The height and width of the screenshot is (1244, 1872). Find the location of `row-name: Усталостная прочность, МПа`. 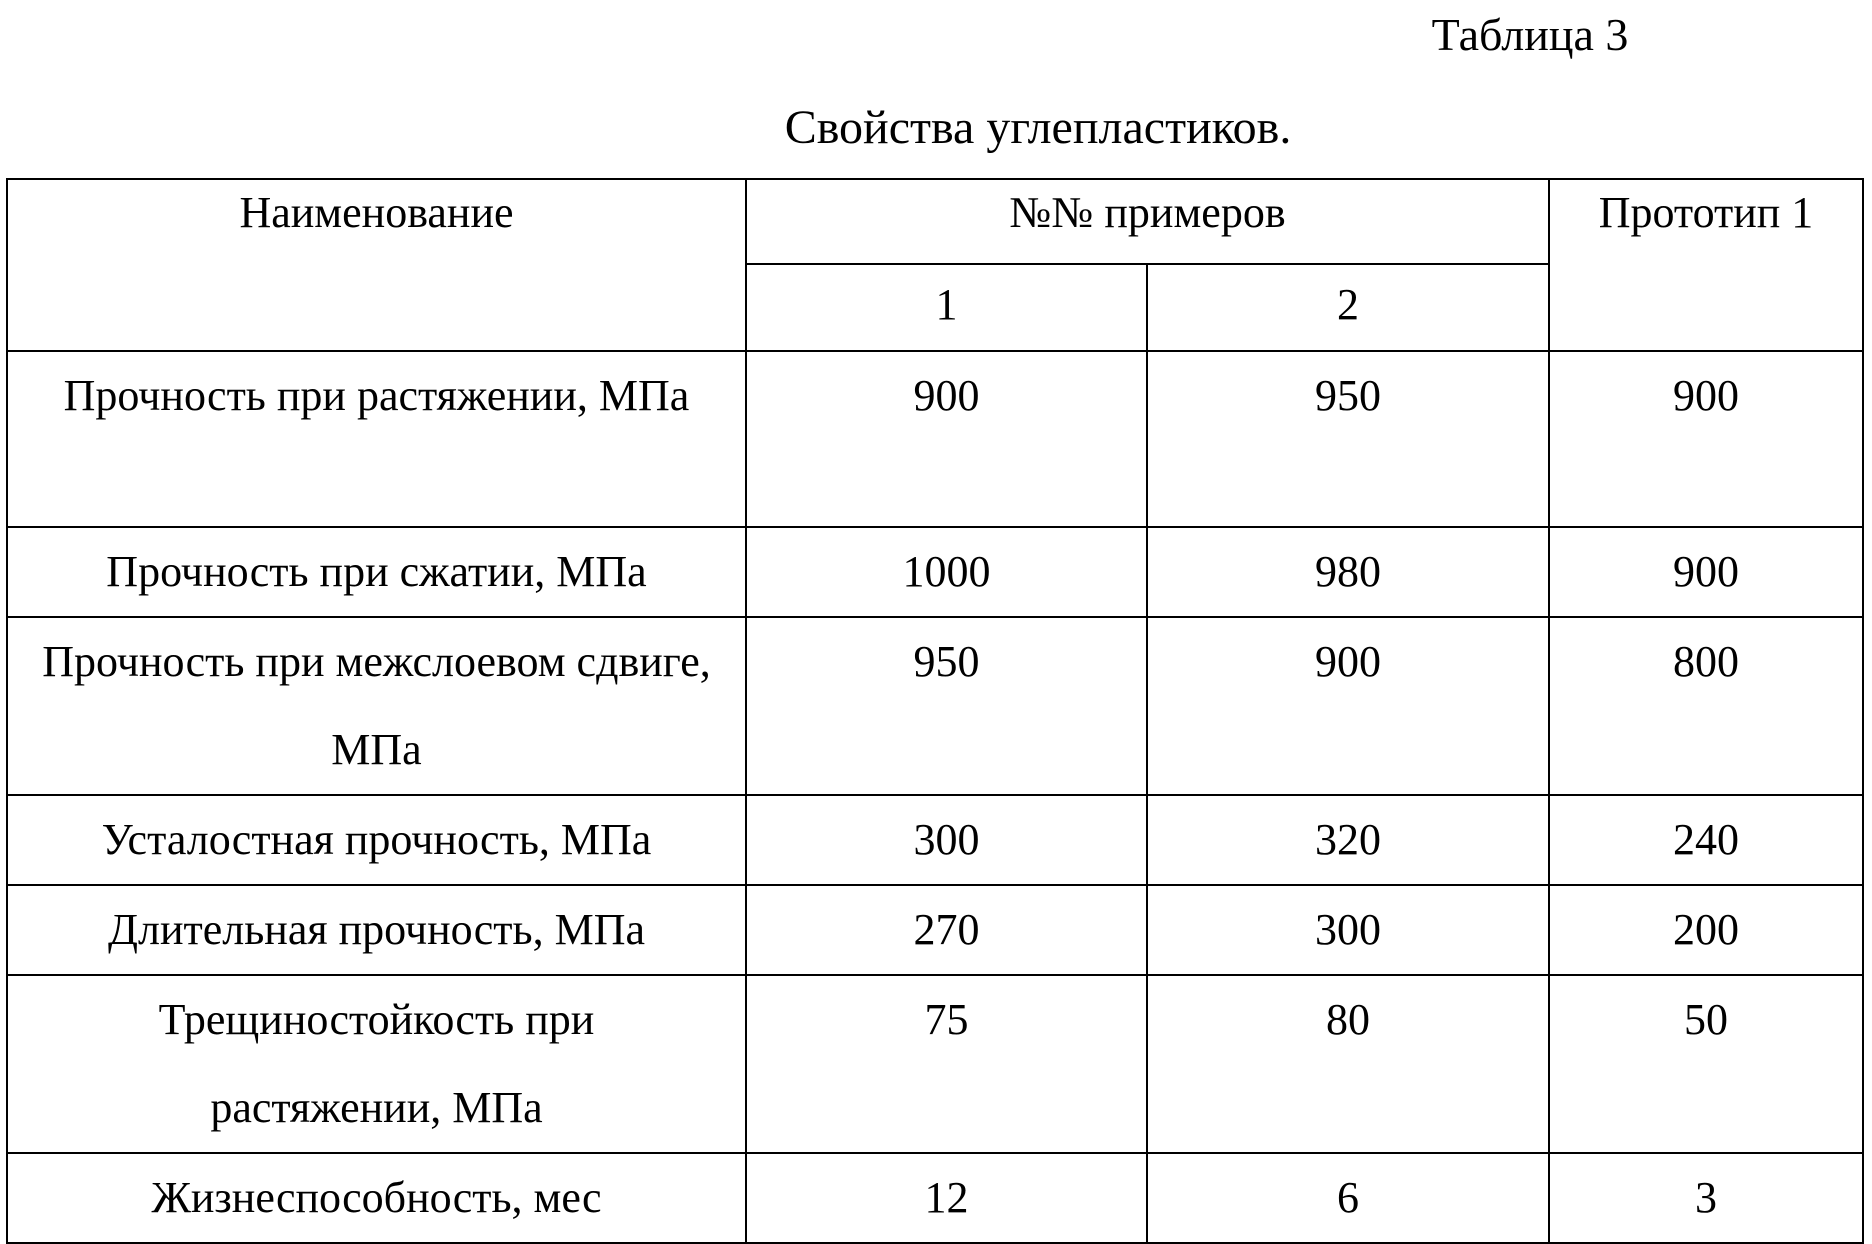

row-name: Усталостная прочность, МПа is located at coordinates (376, 840).